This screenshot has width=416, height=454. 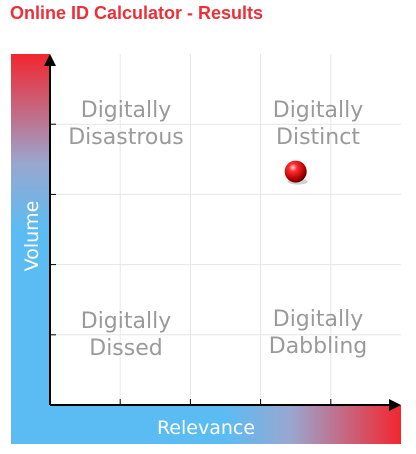 I want to click on x-gradient-bar, so click(x=206, y=424).